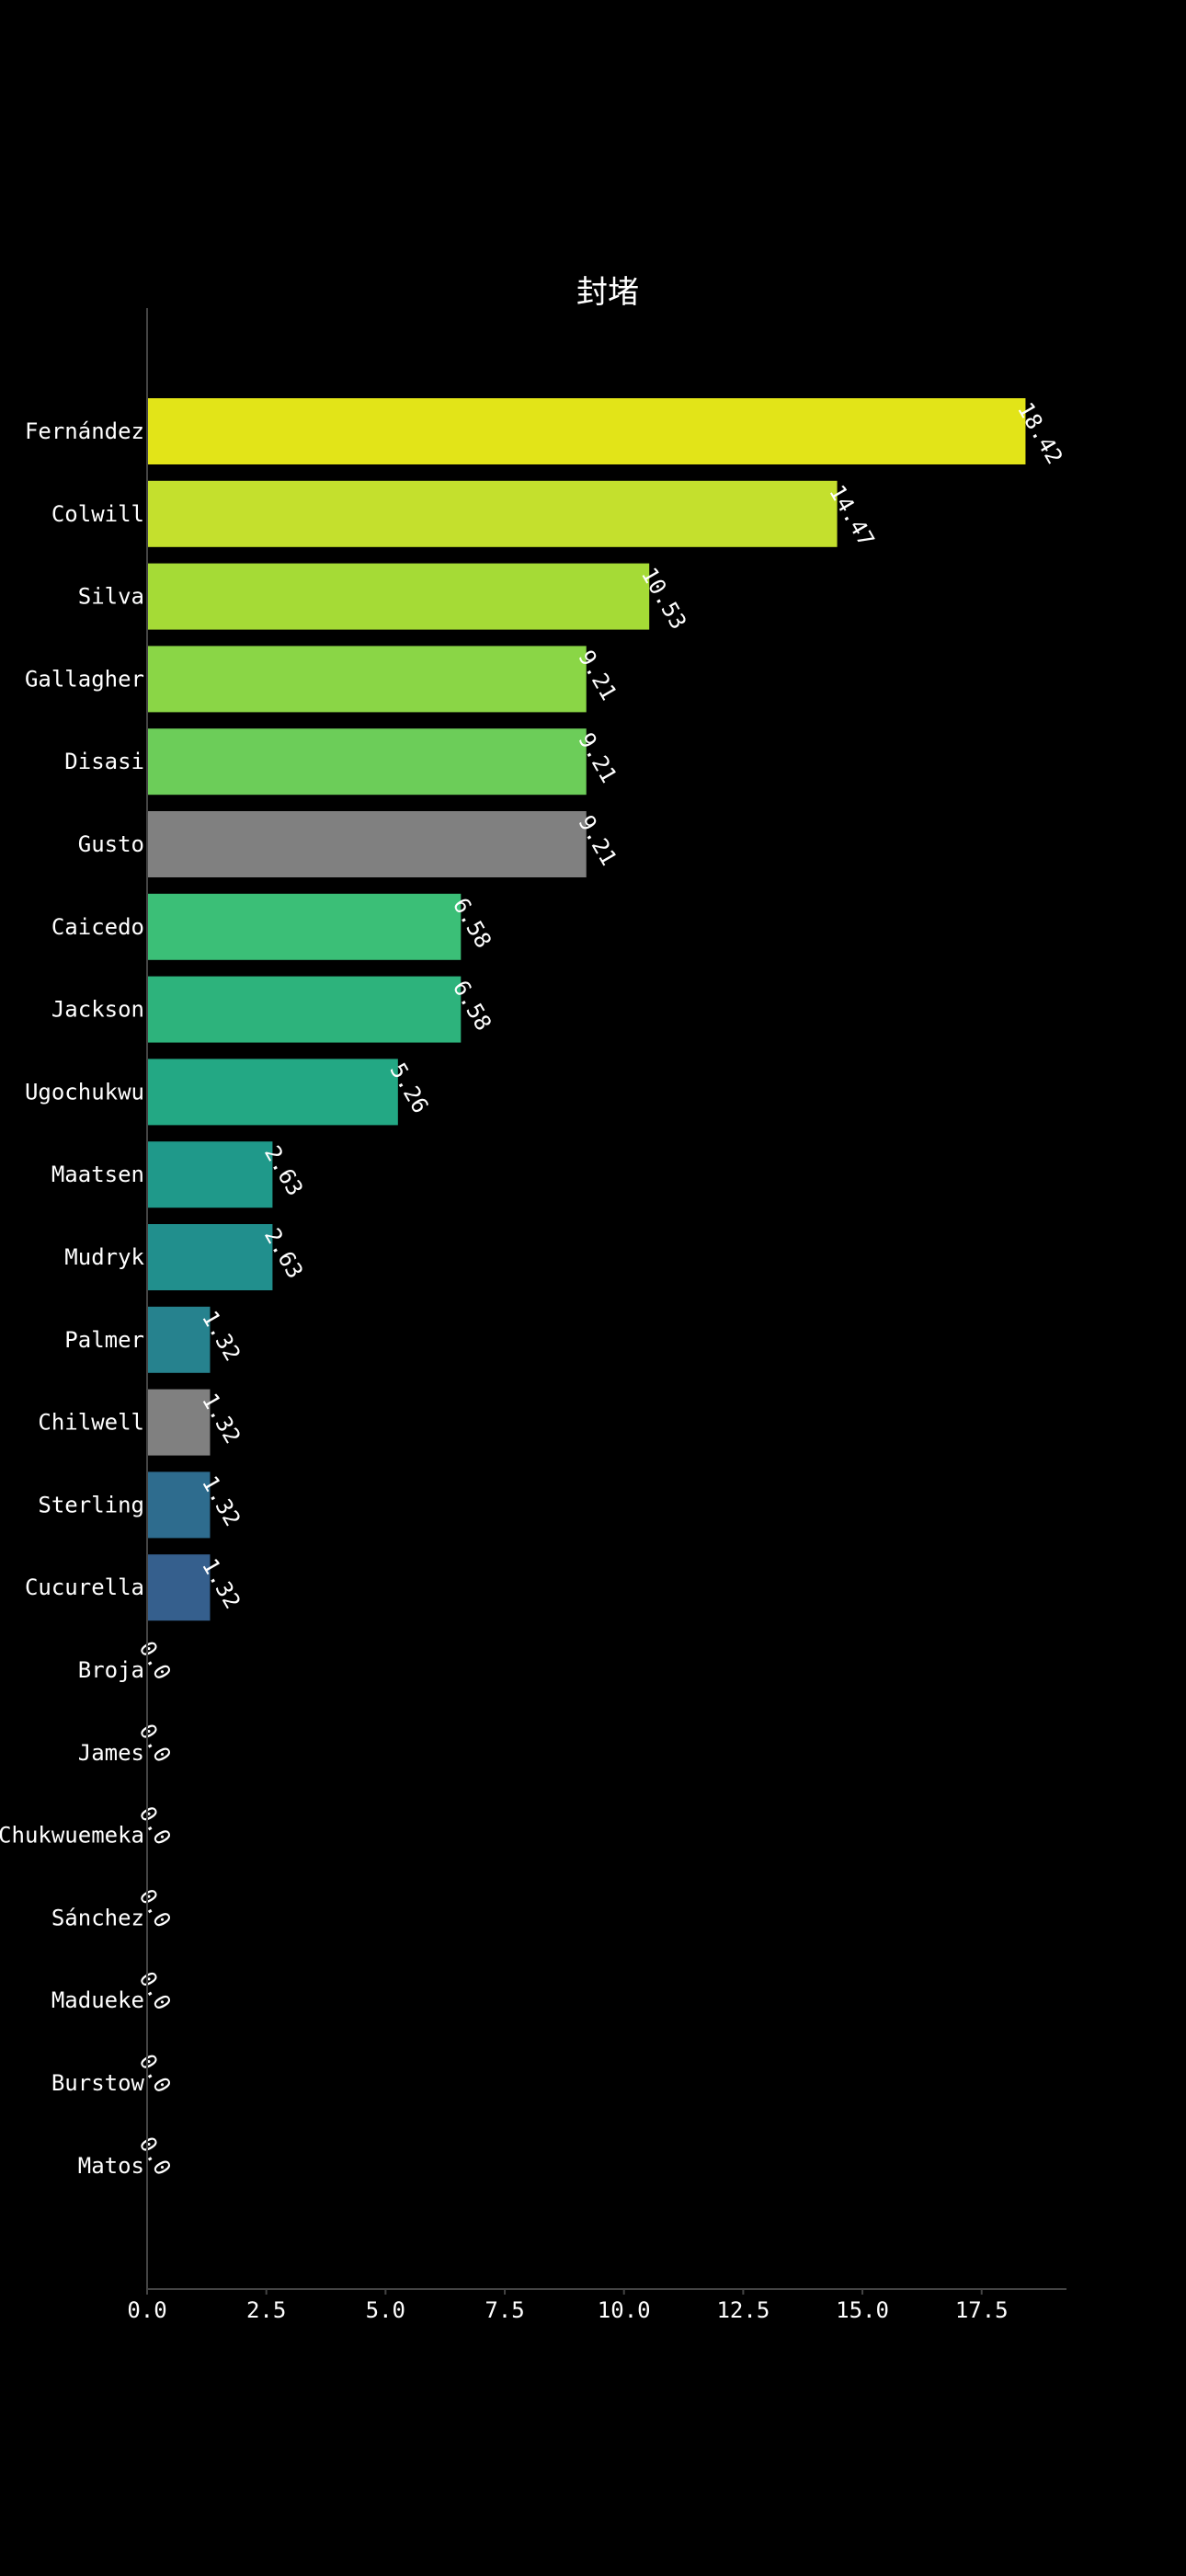  Describe the element at coordinates (624, 2310) in the screenshot. I see `x-tick-label: 10.0` at that location.